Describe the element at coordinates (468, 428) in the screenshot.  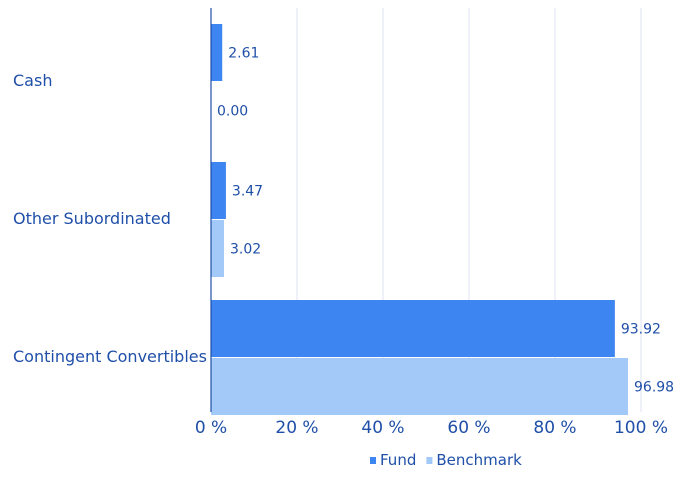
I see `x-tick-label: 60 %` at that location.